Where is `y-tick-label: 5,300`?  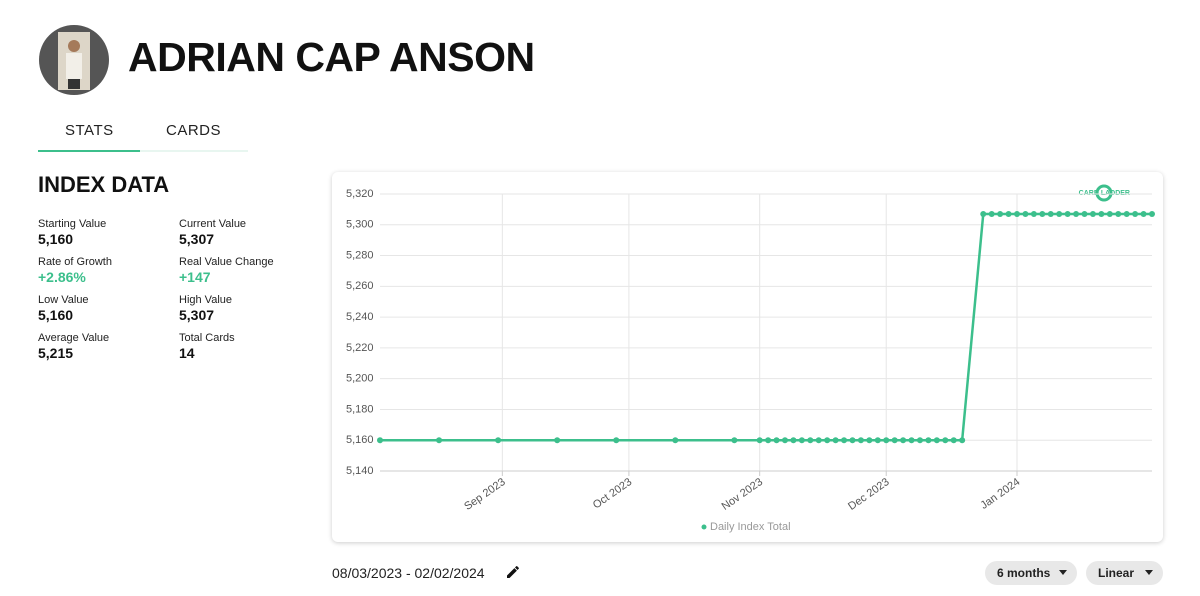
y-tick-label: 5,300 is located at coordinates (360, 225).